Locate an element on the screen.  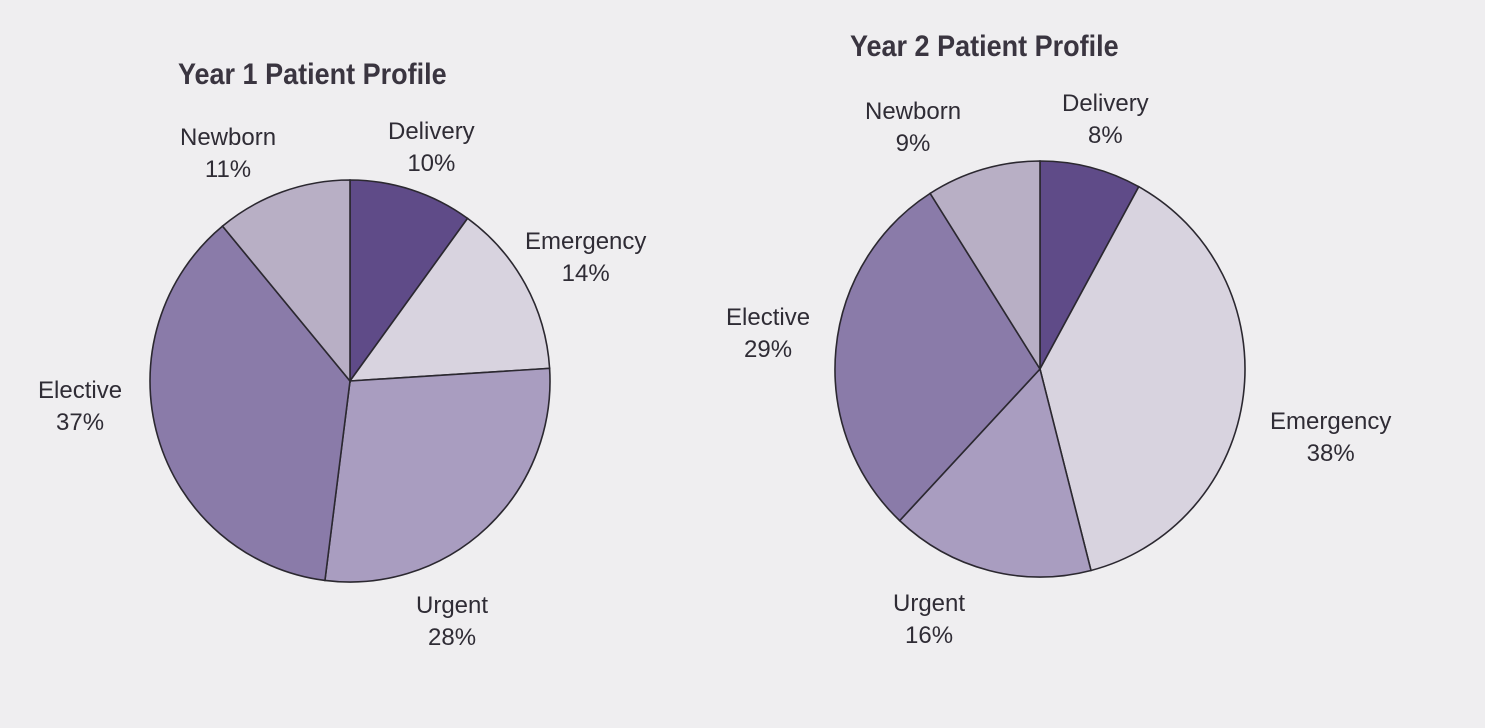
label-elective: Elective 29% is located at coordinates (768, 333).